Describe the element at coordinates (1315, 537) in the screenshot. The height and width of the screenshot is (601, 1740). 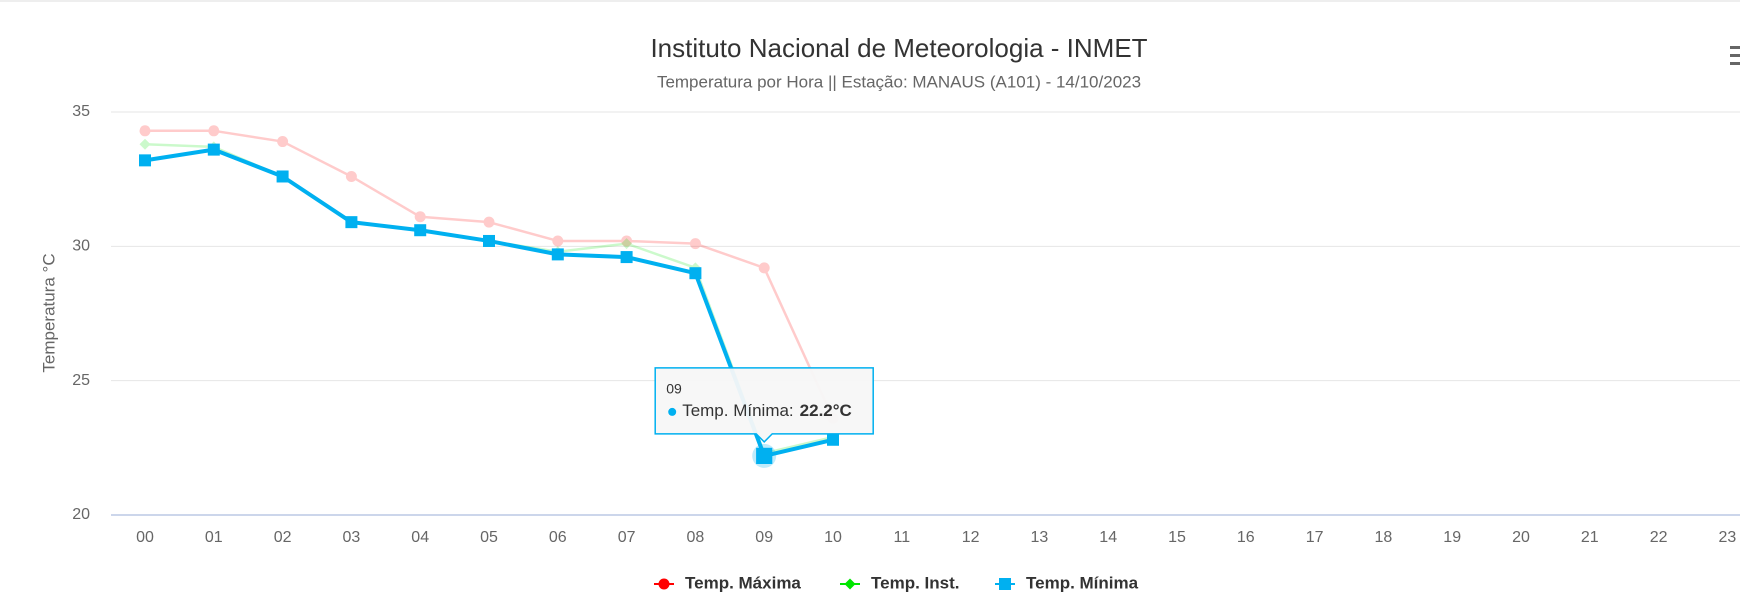
I see `x-tick-label: 17` at that location.